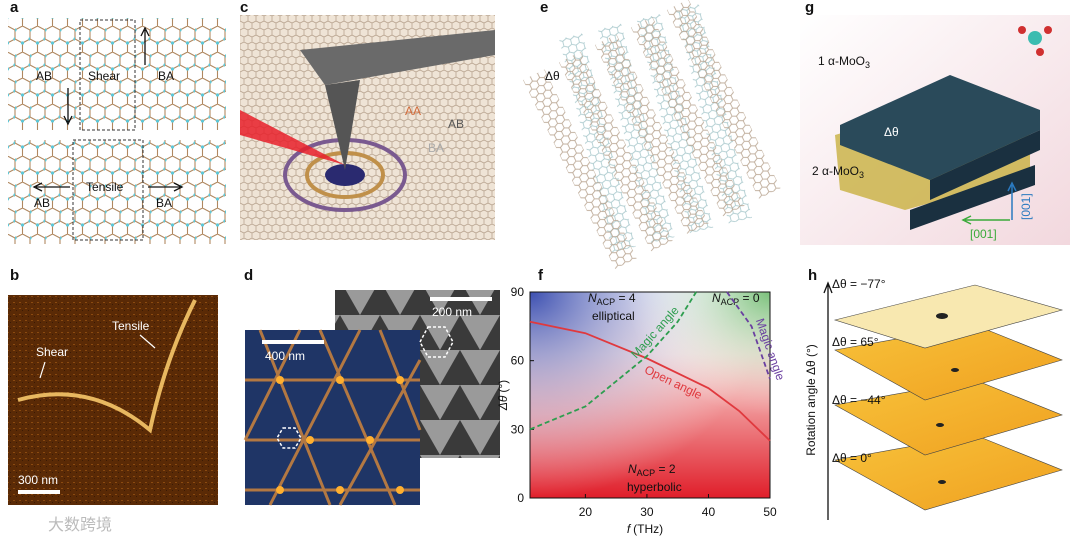 The image size is (1080, 543). I want to click on label: 400 nm, so click(285, 356).